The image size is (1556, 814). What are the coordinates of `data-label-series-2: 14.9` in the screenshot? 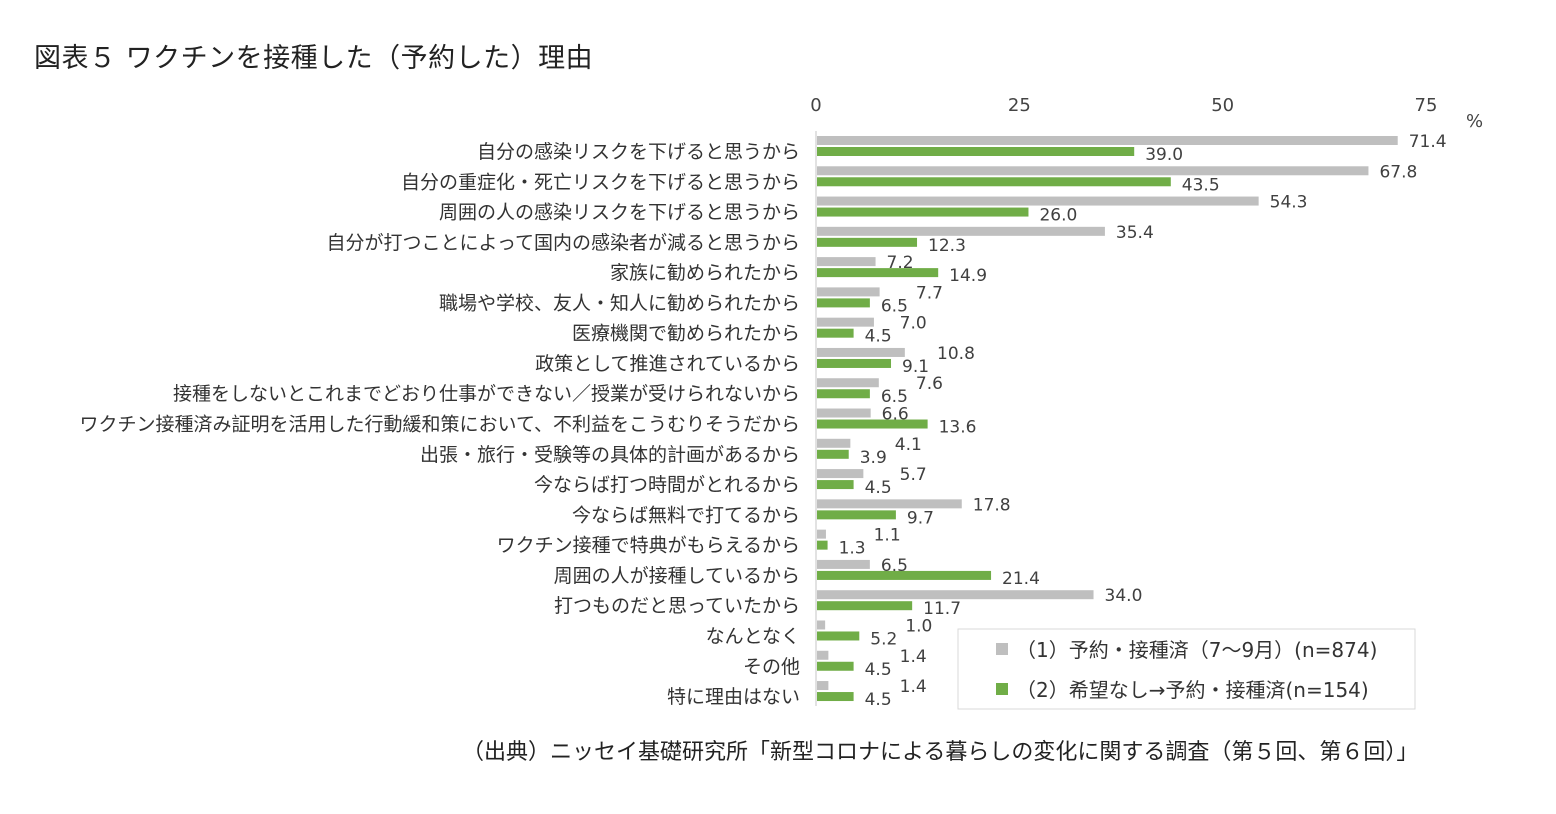 It's located at (968, 276).